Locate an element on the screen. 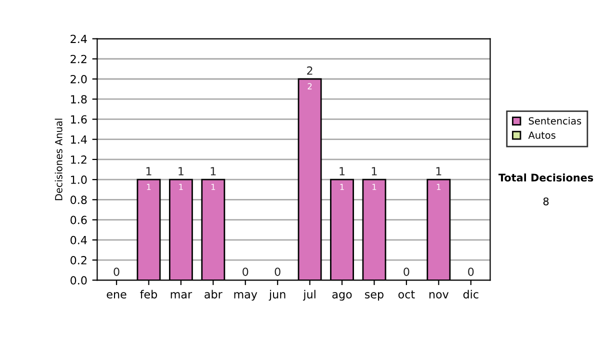 This screenshot has height=340, width=600. text: 0.8 is located at coordinates (78, 200).